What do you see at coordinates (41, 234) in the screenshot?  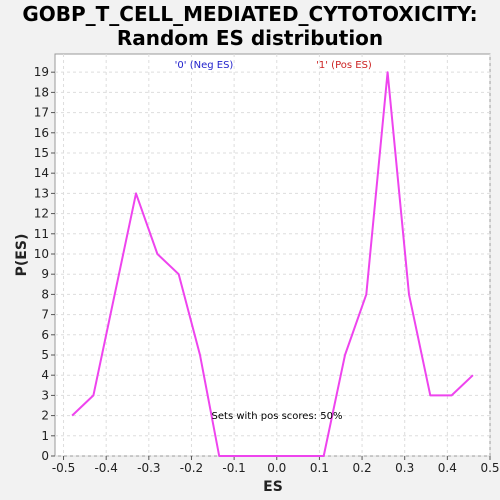 I see `y-tick-label: 11` at bounding box center [41, 234].